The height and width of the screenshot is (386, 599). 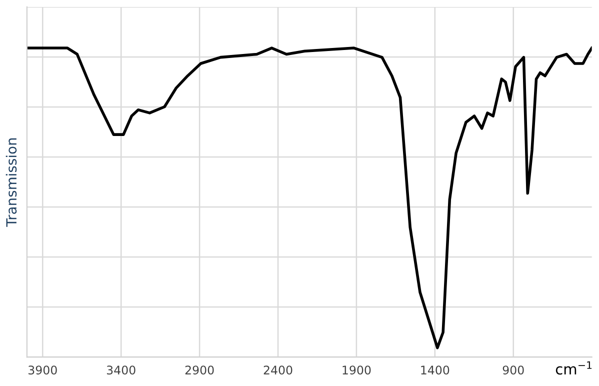 I want to click on x-tick-label: 2400, so click(x=278, y=370).